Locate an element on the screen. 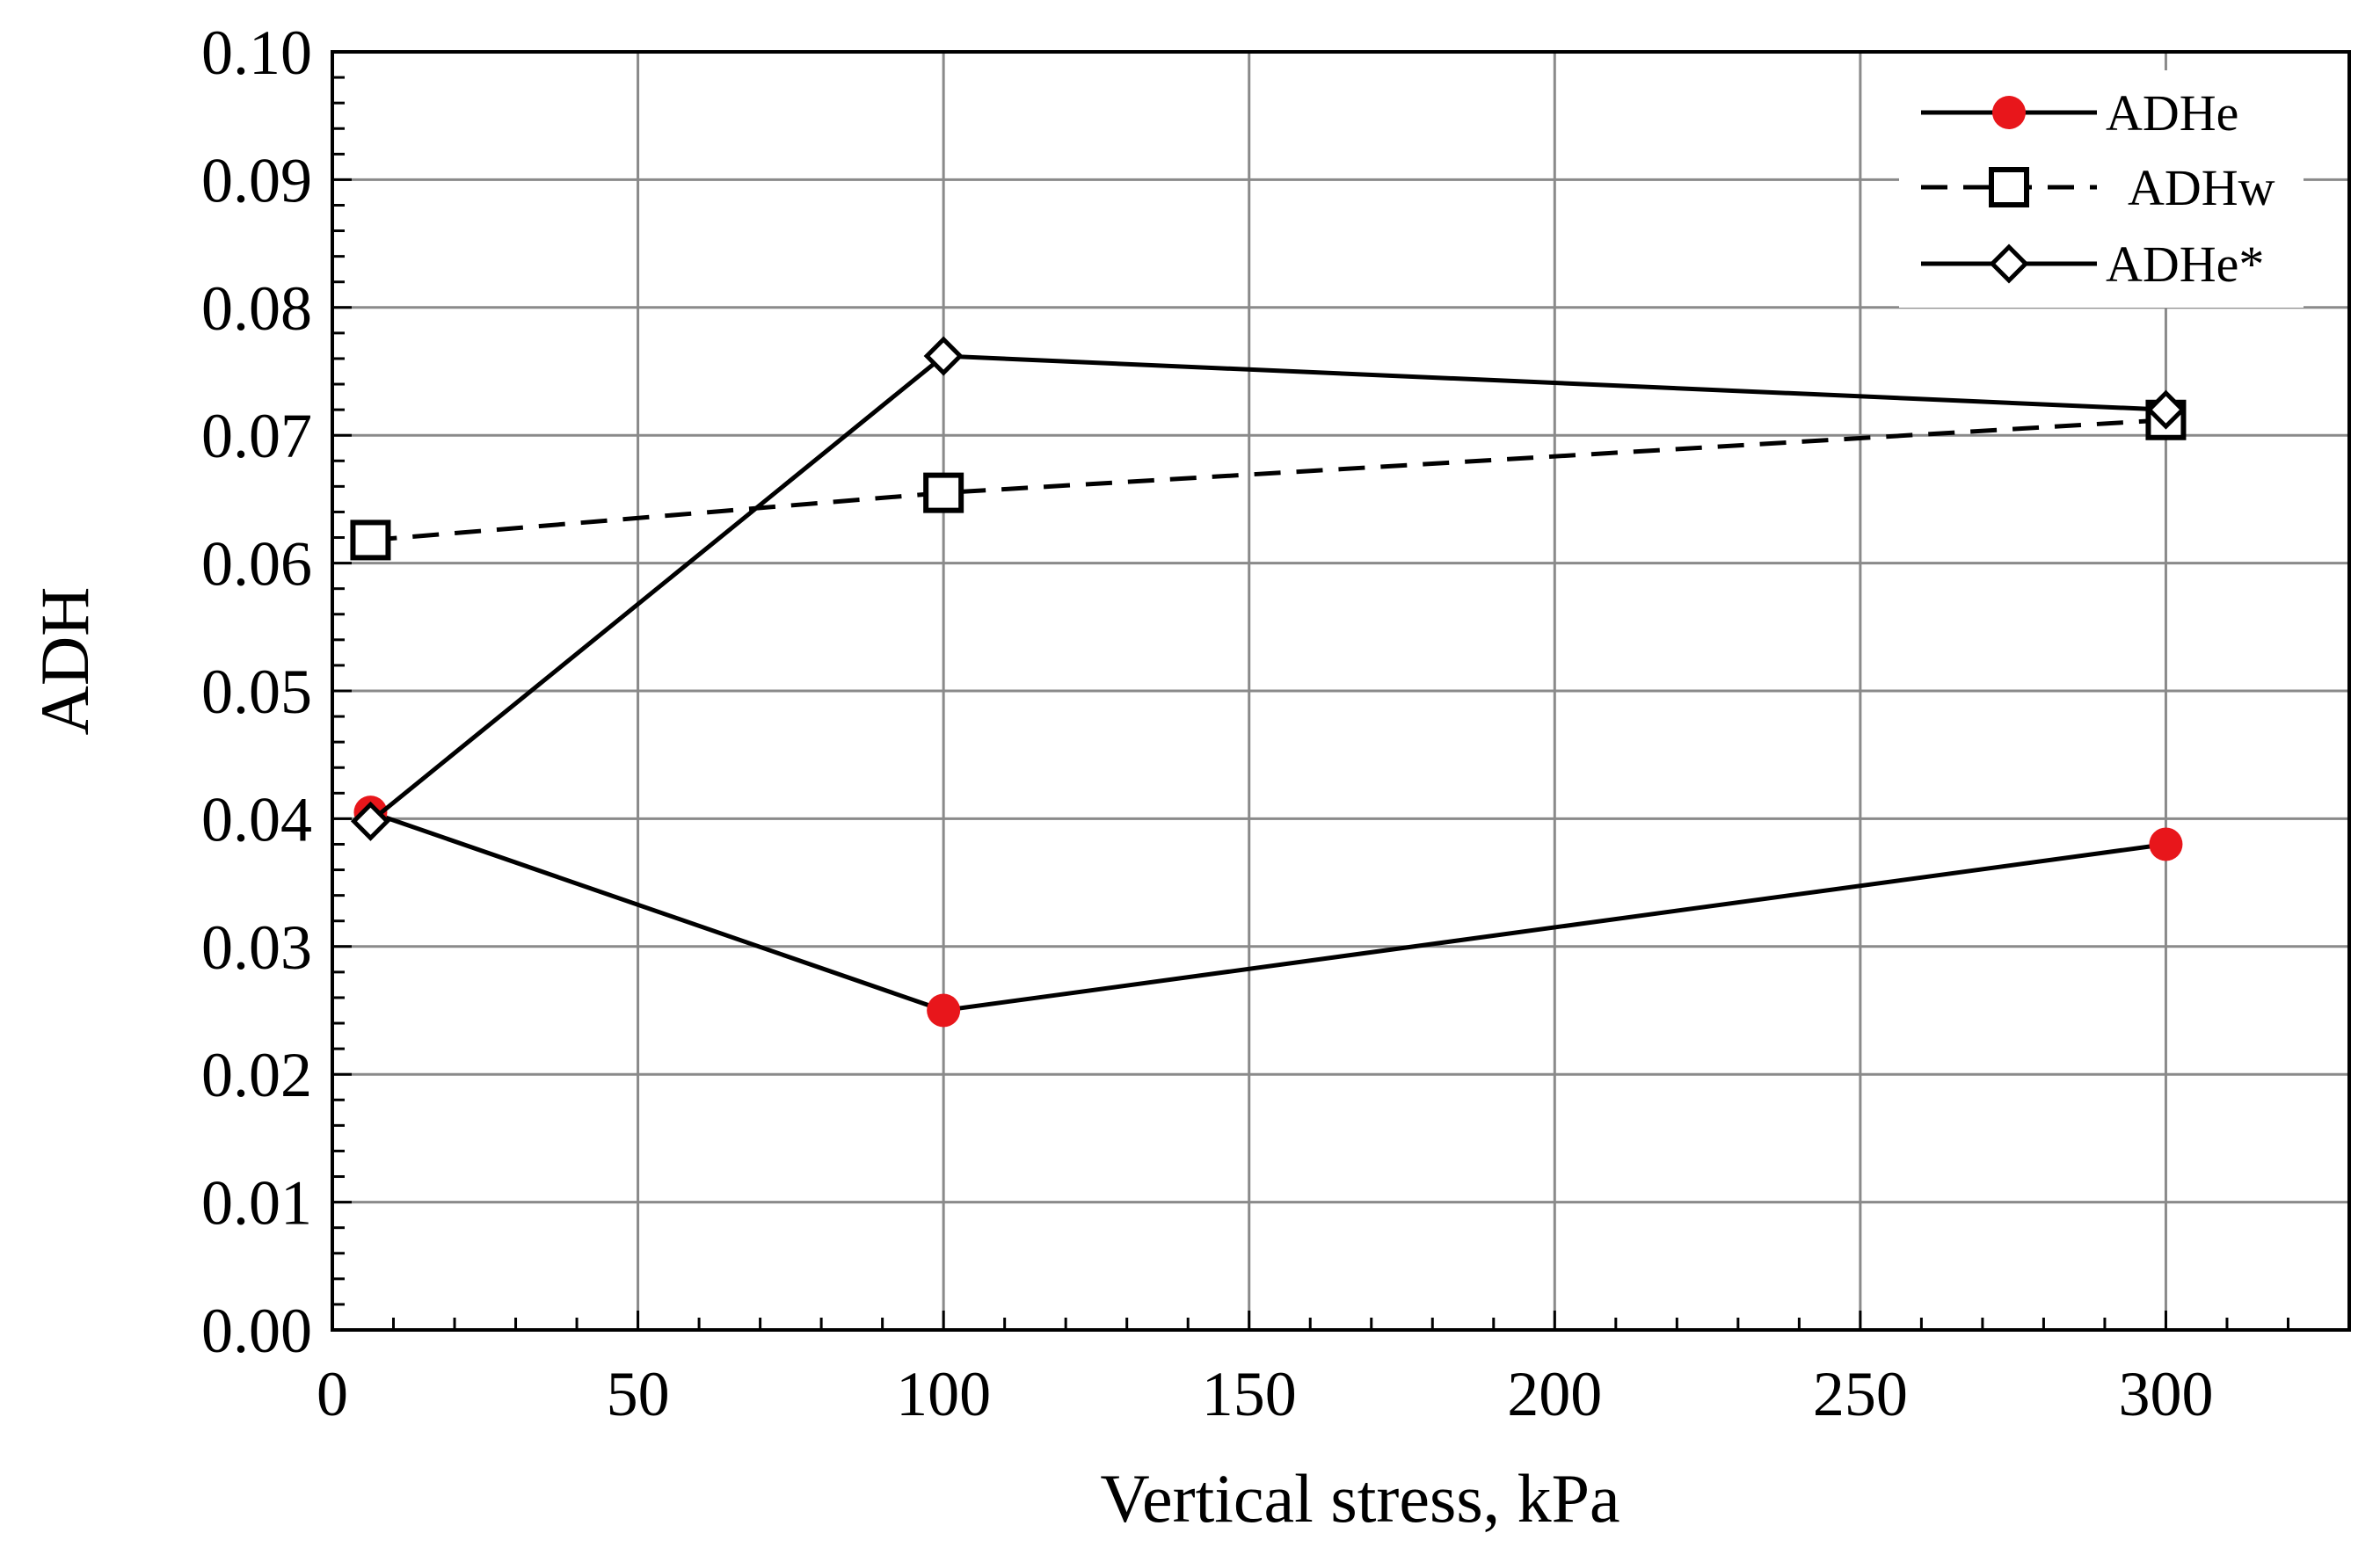 The image size is (2380, 1562). x-tick-label: 200 is located at coordinates (1554, 1394).